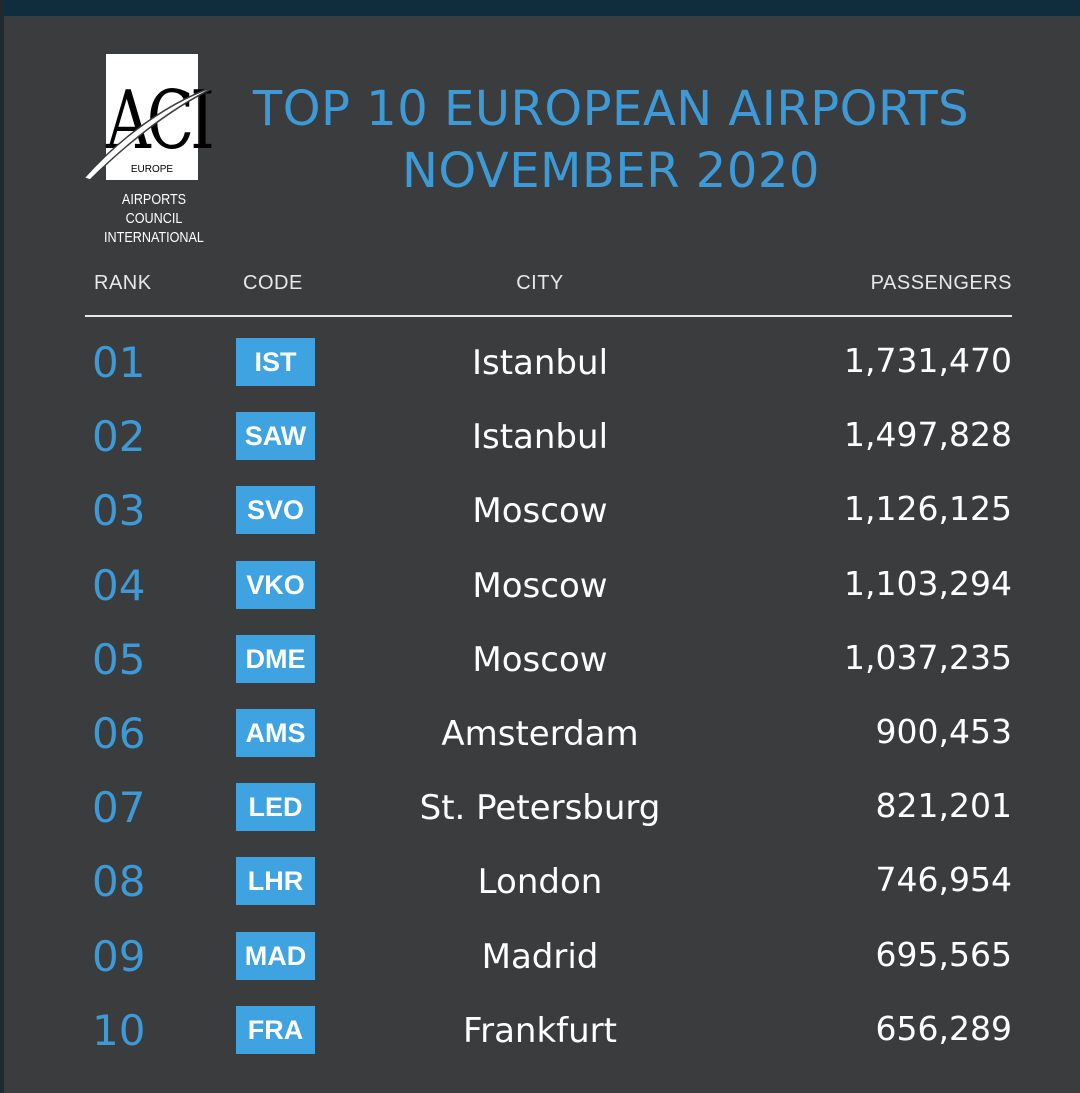 The image size is (1080, 1093). I want to click on city-cell: Amsterdam, so click(540, 733).